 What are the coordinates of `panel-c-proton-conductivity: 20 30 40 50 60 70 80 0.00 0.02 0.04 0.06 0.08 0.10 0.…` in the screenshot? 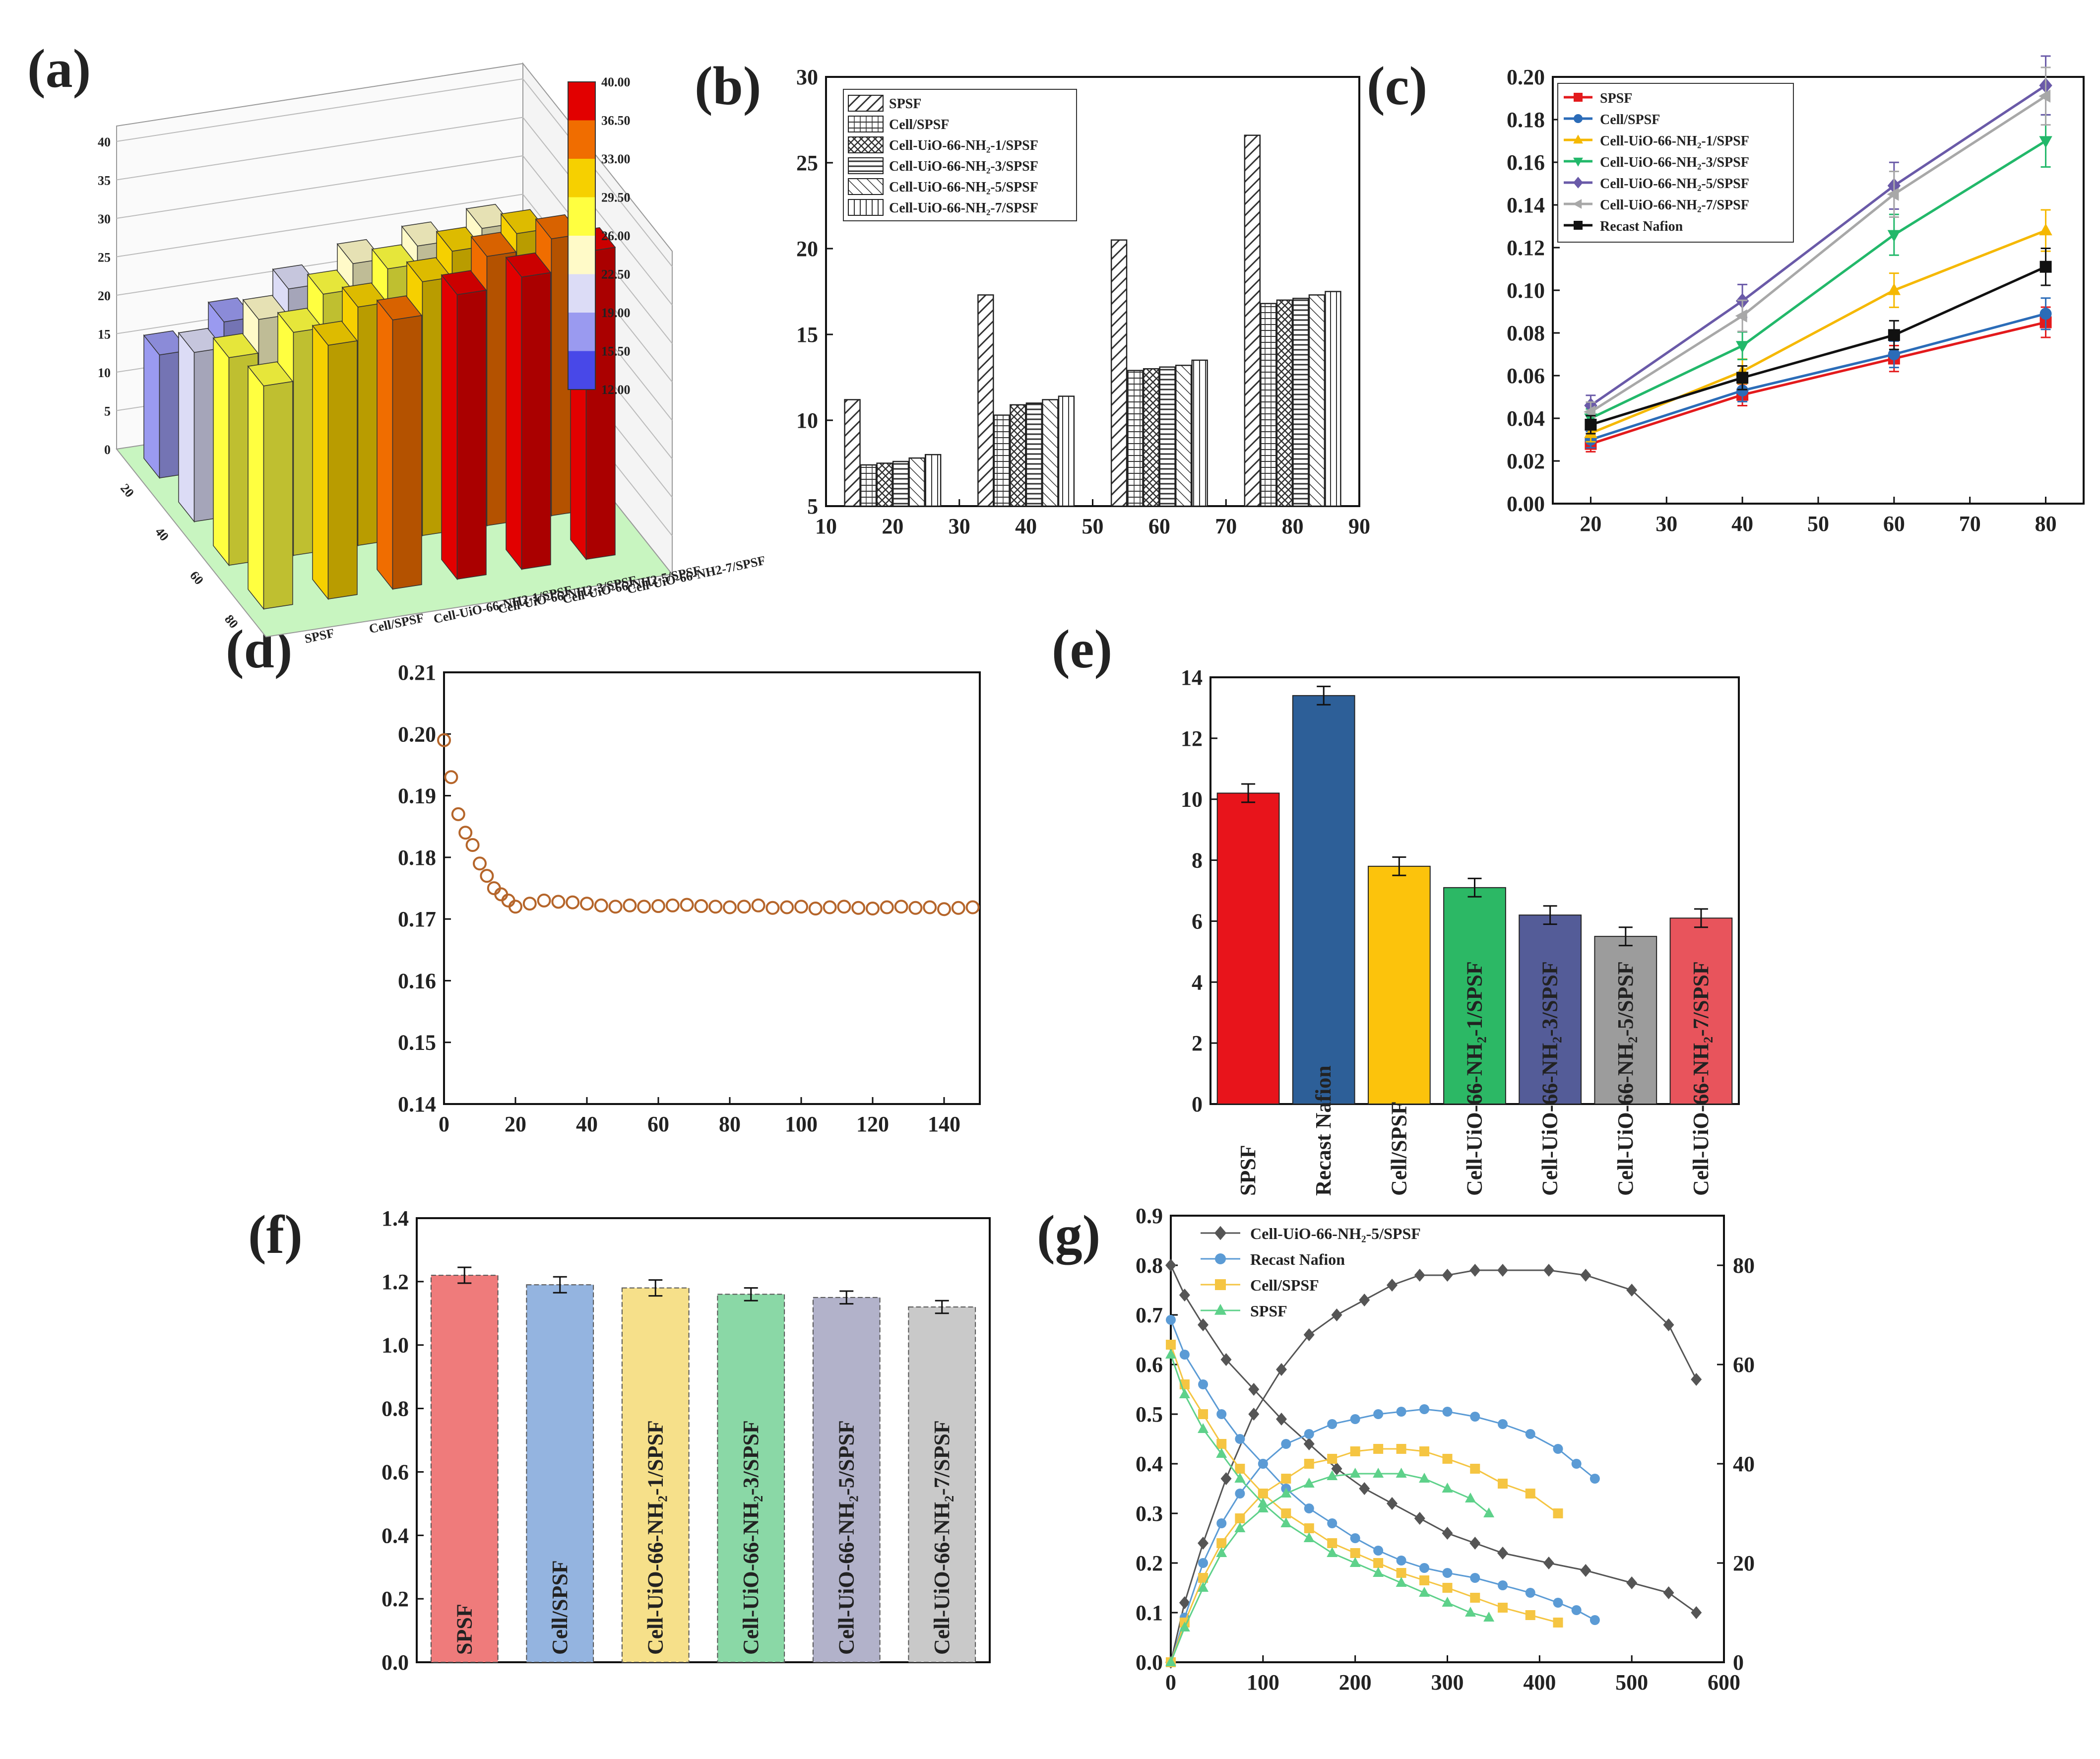 It's located at (1796, 295).